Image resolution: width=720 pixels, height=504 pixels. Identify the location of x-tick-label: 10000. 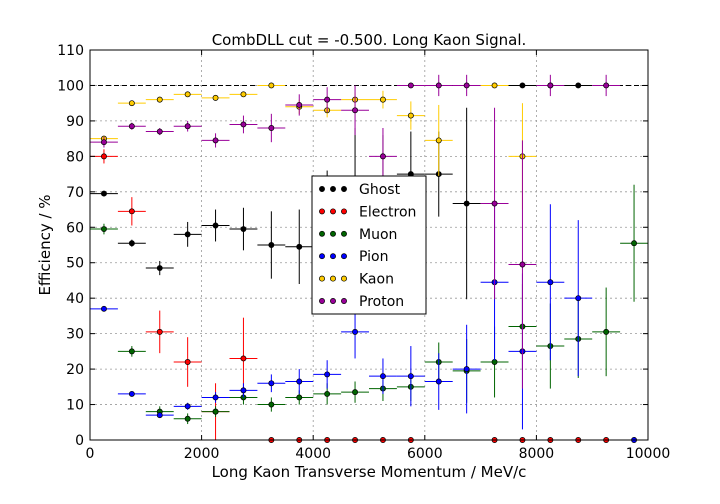
(648, 454).